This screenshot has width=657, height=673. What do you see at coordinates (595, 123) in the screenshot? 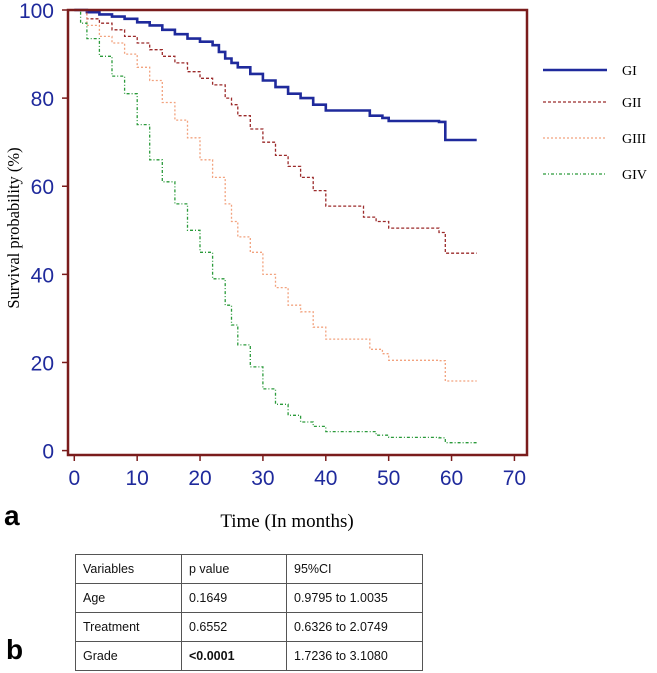
I see `legend: GI GII GIII GIV` at bounding box center [595, 123].